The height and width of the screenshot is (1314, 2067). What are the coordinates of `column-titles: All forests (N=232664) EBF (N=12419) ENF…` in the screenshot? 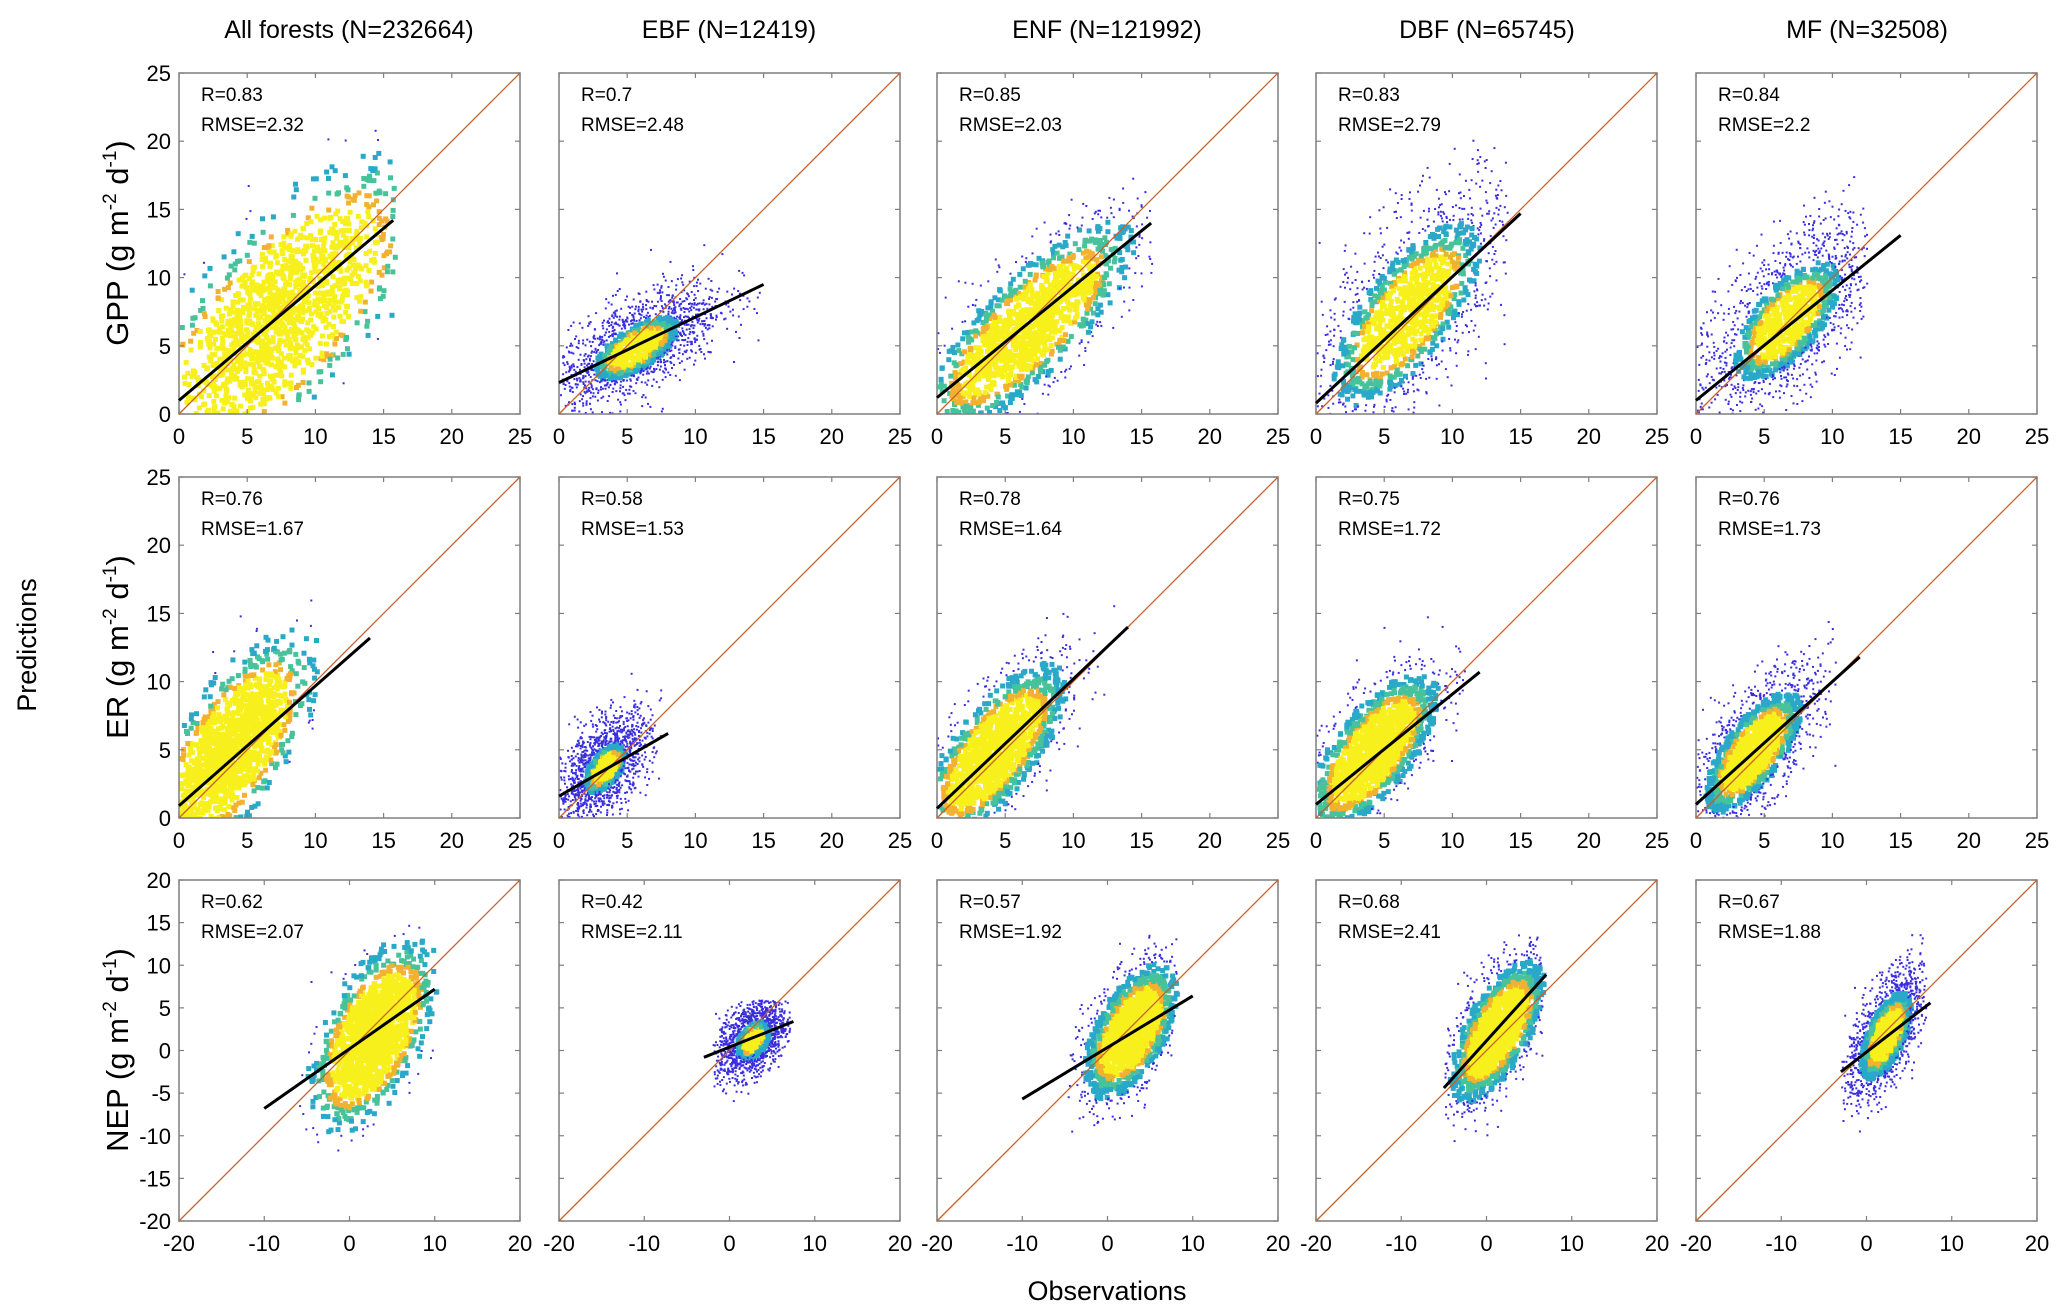 It's located at (1086, 30).